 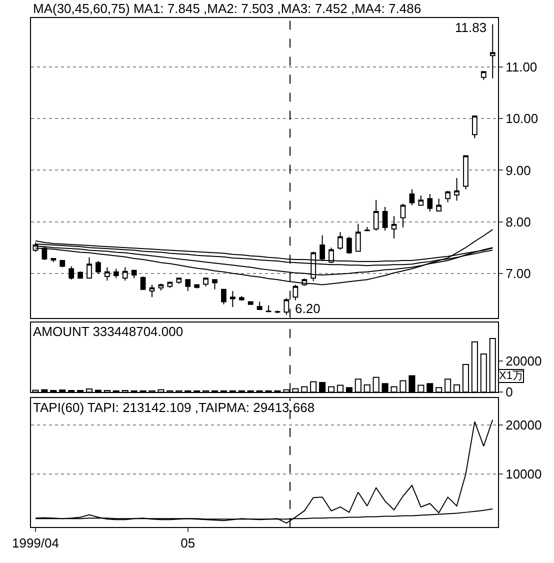 I want to click on y-tick-label: 10000, so click(x=524, y=474).